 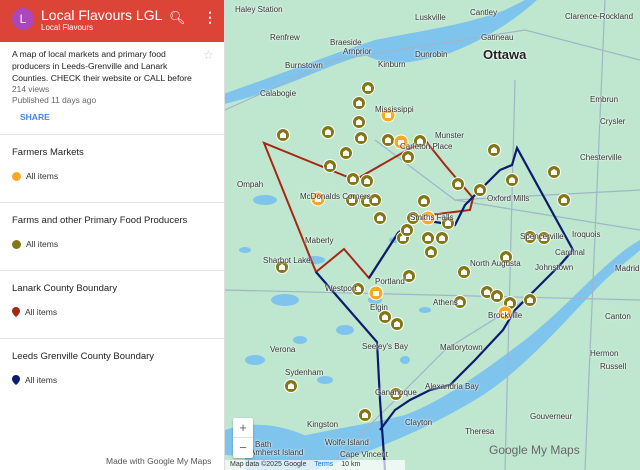 What do you see at coordinates (65, 288) in the screenshot?
I see `layer-title: Lanark County Boundary` at bounding box center [65, 288].